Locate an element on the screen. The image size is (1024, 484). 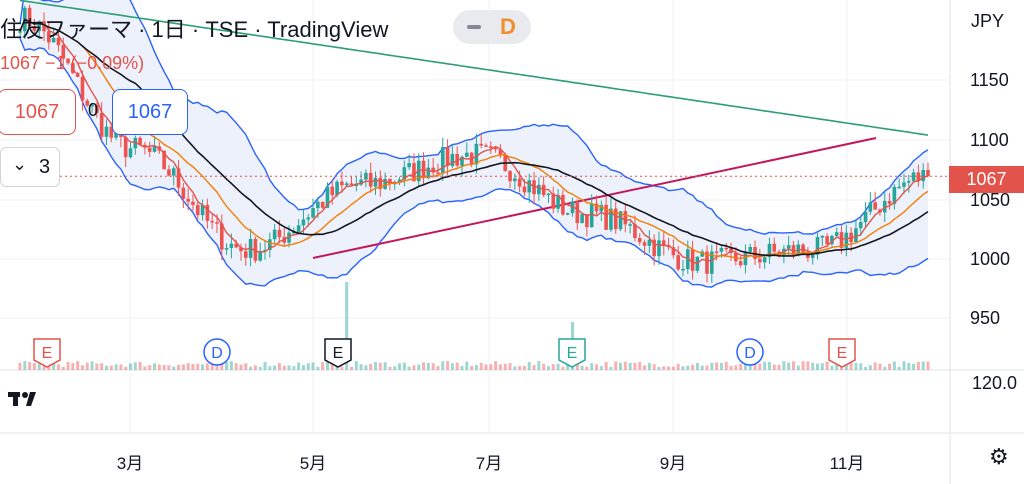
buy-button: 1067 is located at coordinates (150, 112).